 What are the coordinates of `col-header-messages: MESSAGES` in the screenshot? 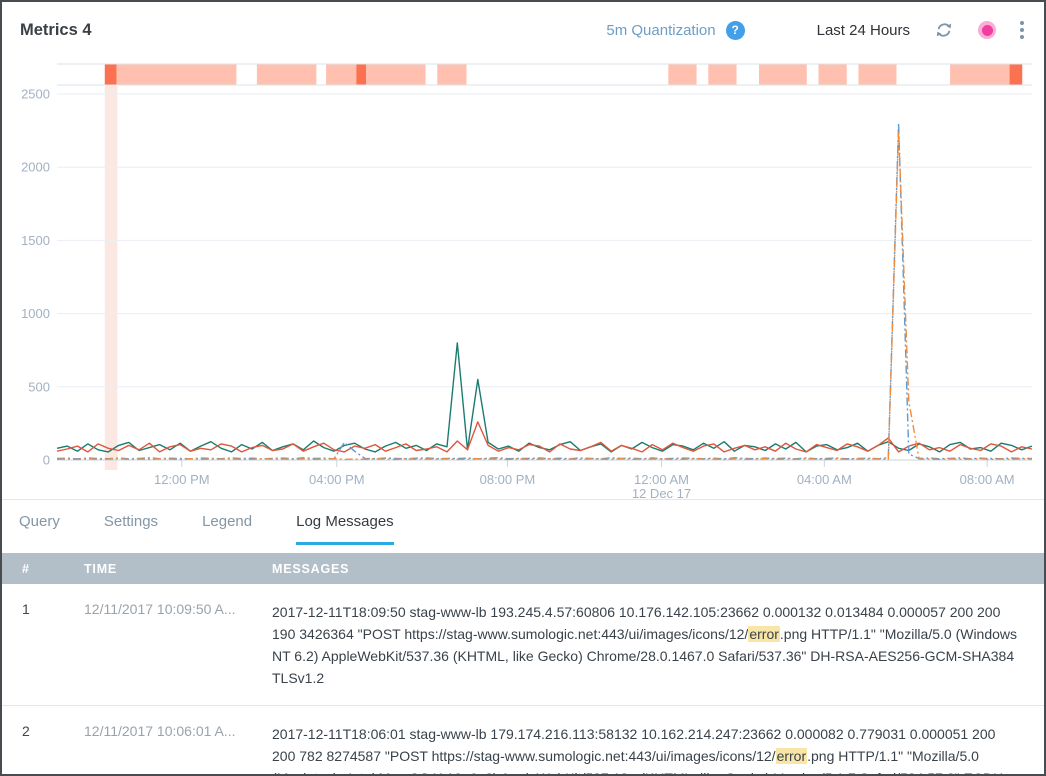 It's located at (311, 568).